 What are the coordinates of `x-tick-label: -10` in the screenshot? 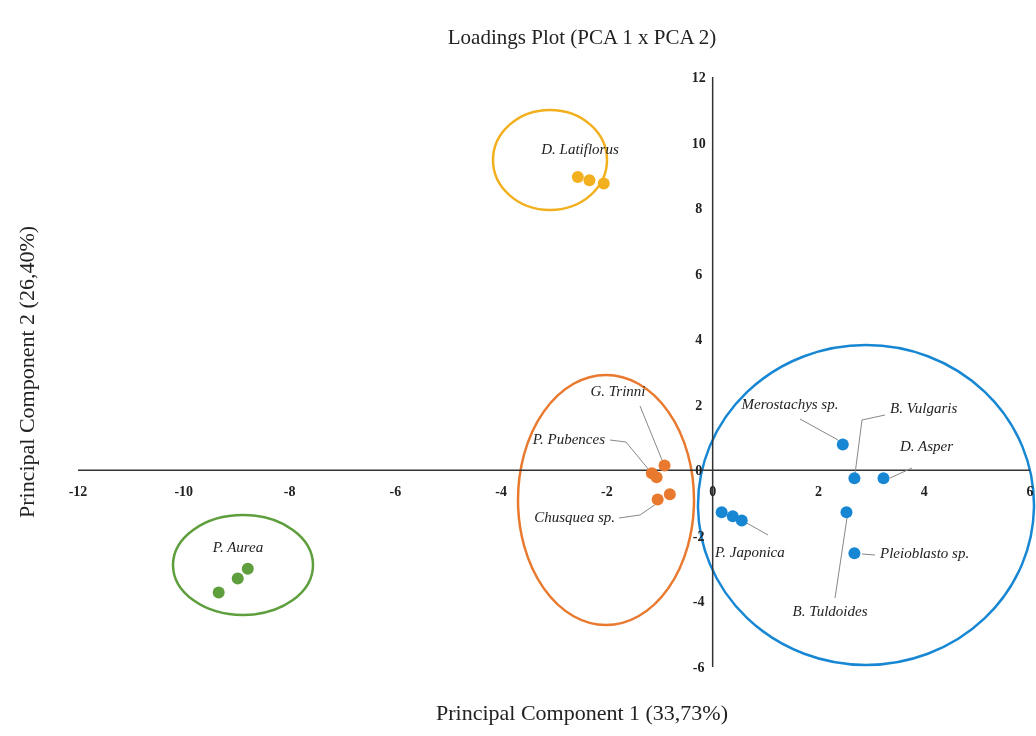 It's located at (184, 492).